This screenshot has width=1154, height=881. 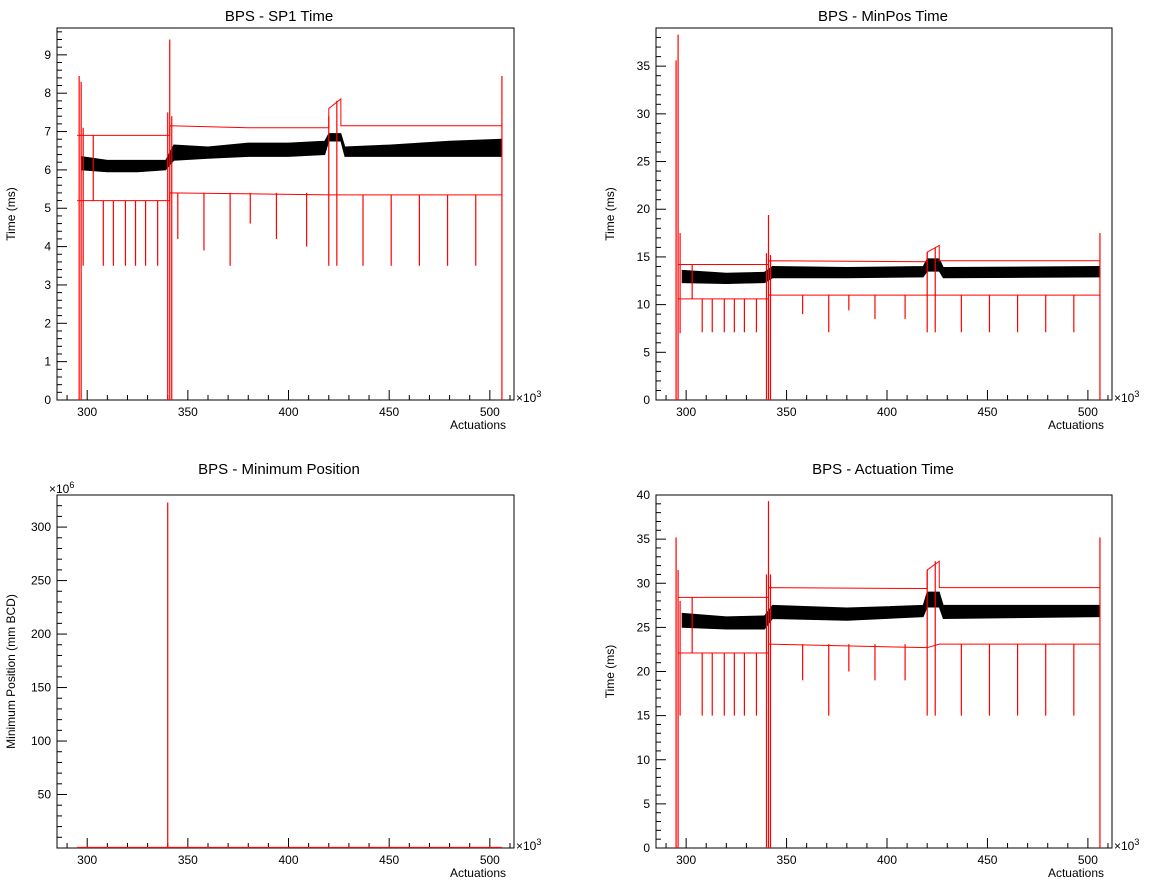 What do you see at coordinates (45, 795) in the screenshot?
I see `y-tick-label: 50` at bounding box center [45, 795].